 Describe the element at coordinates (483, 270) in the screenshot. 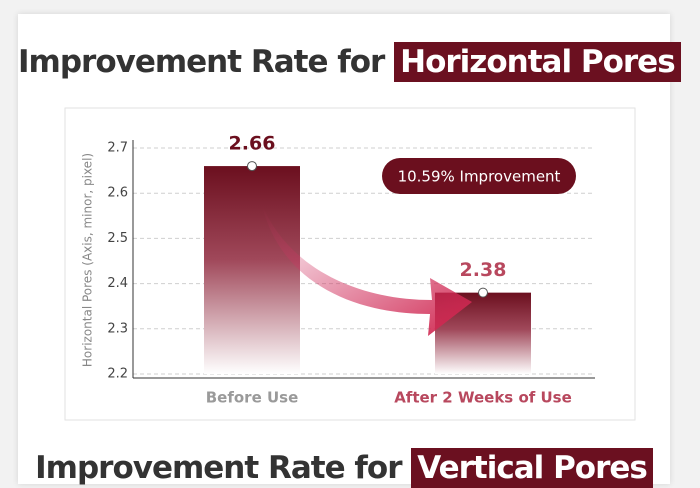

I see `value-label: 2.38` at that location.